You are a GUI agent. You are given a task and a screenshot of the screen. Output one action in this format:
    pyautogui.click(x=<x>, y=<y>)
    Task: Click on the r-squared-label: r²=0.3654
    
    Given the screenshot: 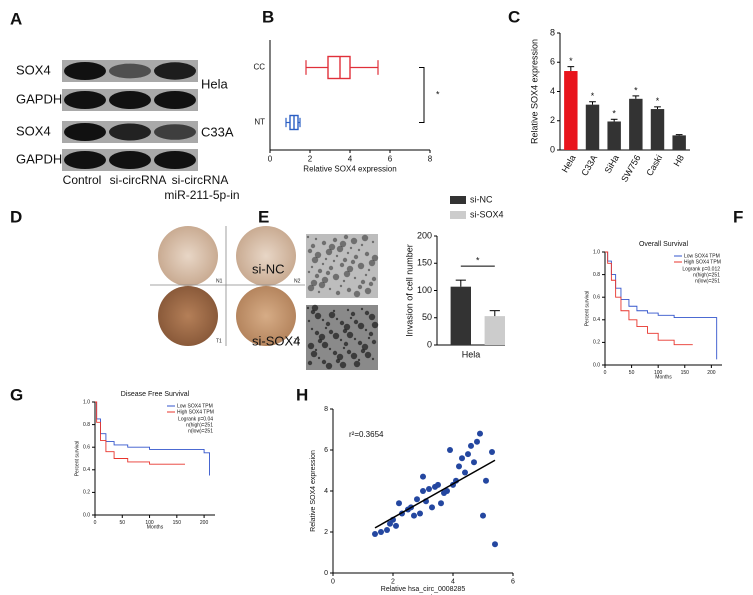 What is the action you would take?
    pyautogui.click(x=366, y=434)
    